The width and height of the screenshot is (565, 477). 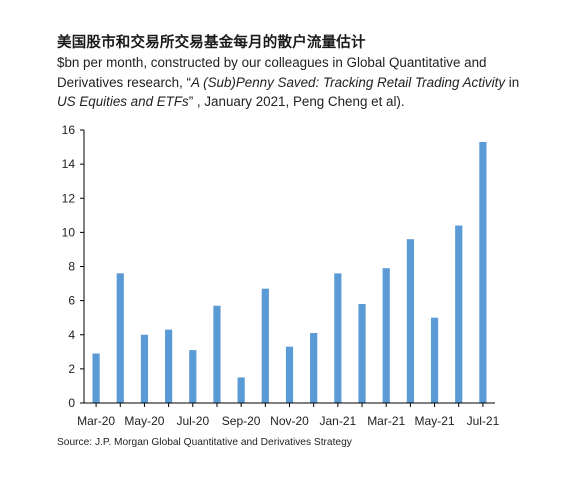 What do you see at coordinates (296, 101) in the screenshot?
I see `subtitle-text-3: ” , January 2021, Peng Cheng et al).` at bounding box center [296, 101].